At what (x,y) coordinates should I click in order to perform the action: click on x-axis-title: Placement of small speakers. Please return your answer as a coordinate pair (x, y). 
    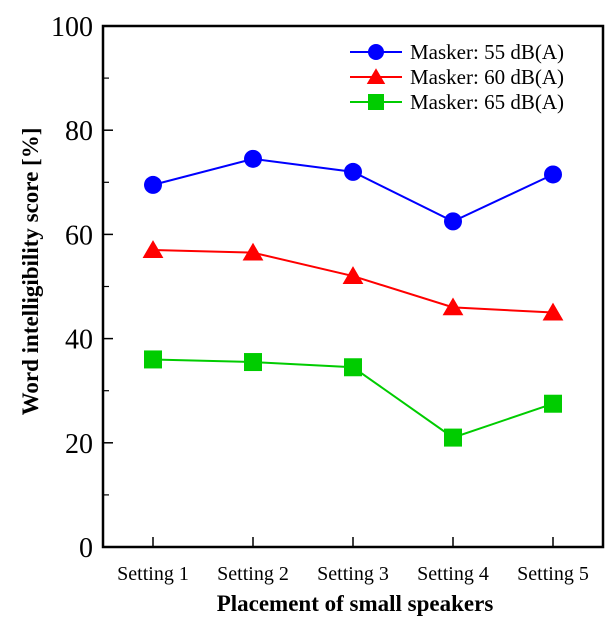
    Looking at the image, I should click on (355, 603).